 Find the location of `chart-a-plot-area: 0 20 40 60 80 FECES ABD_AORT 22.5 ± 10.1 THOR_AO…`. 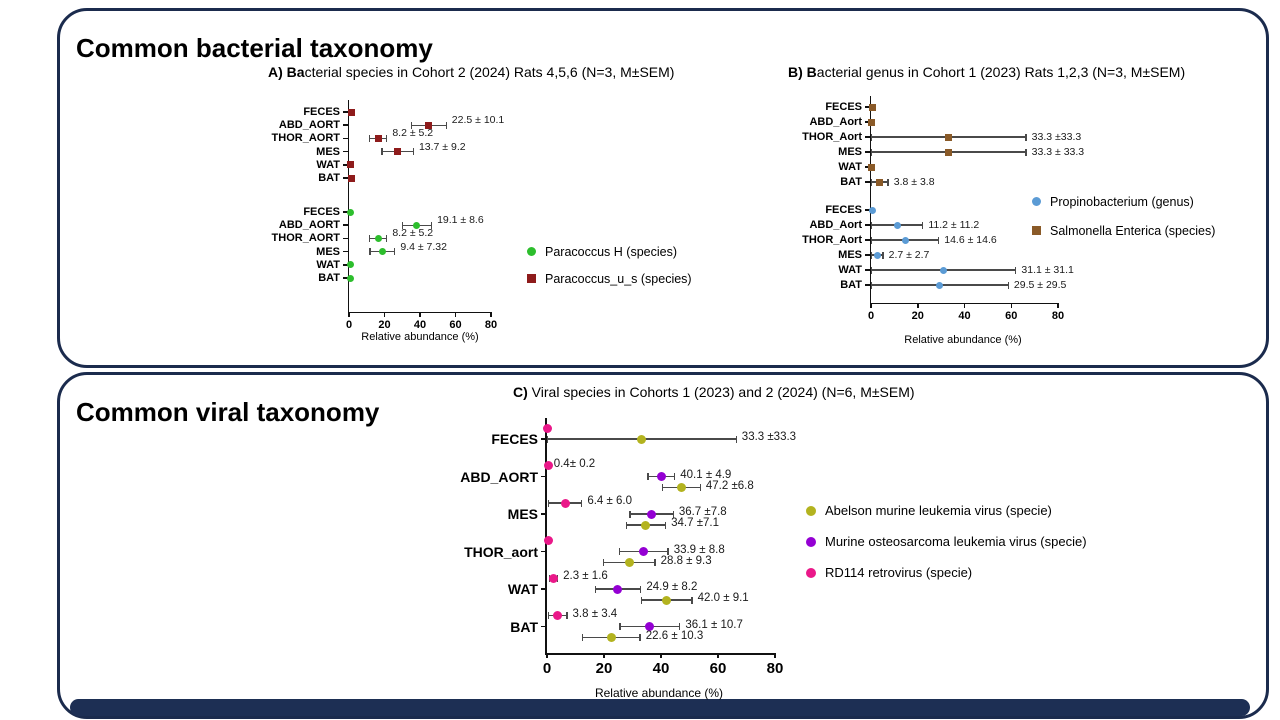

chart-a-plot-area: 0 20 40 60 80 FECES ABD_AORT 22.5 ± 10.1 THOR_AO… is located at coordinates (388, 215).